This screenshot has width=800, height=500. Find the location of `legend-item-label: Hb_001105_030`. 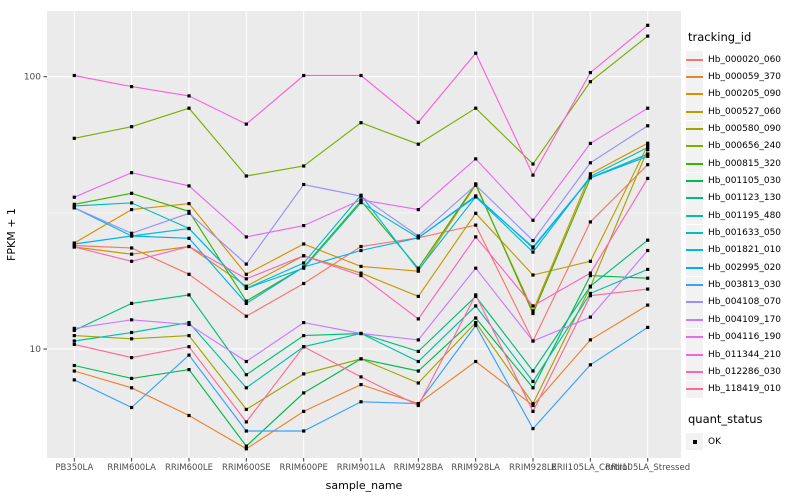

legend-item-label: Hb_001105_030 is located at coordinates (745, 181).